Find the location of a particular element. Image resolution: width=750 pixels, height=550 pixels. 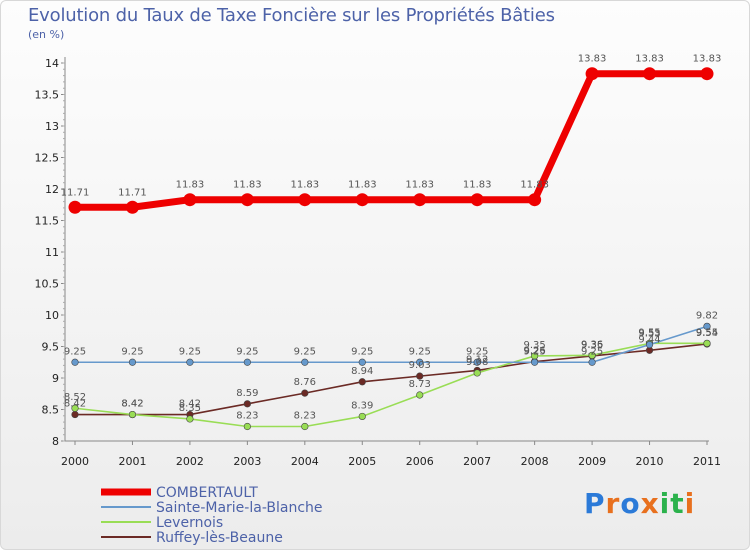

data-label-sainte-marie-la-blanche: 9.82 is located at coordinates (707, 315).